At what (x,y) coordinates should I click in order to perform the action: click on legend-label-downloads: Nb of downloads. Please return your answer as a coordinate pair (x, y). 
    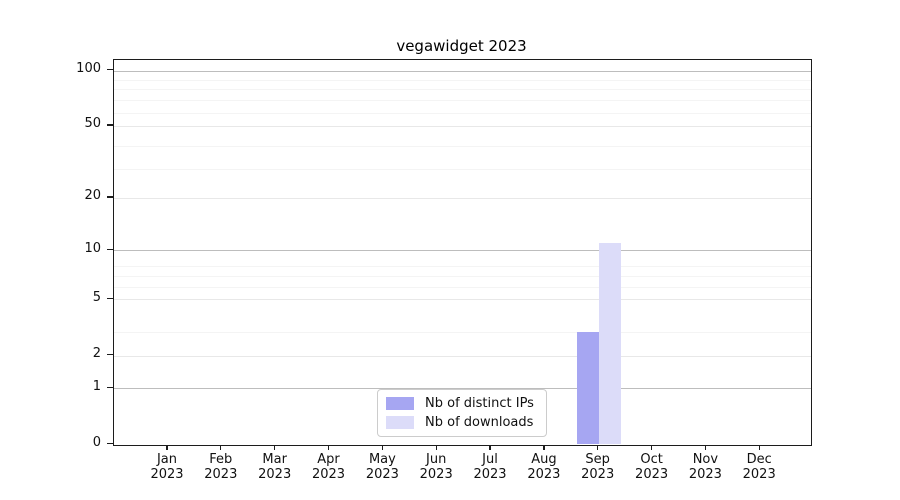
    Looking at the image, I should click on (479, 422).